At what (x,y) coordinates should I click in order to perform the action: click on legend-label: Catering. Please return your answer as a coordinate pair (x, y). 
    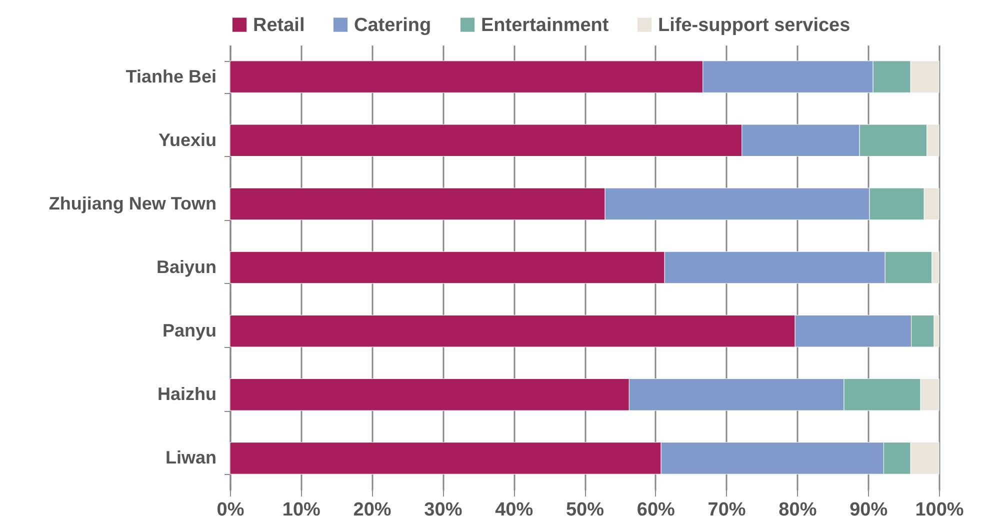
    Looking at the image, I should click on (393, 25).